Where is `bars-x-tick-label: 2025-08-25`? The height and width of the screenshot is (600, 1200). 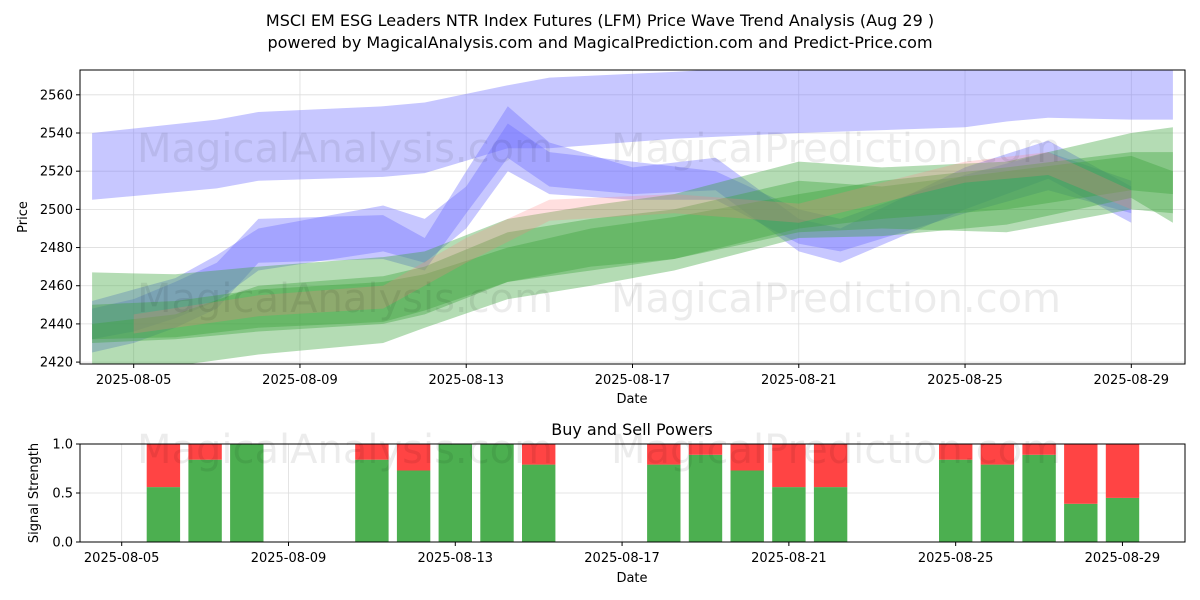 bars-x-tick-label: 2025-08-25 is located at coordinates (956, 558).